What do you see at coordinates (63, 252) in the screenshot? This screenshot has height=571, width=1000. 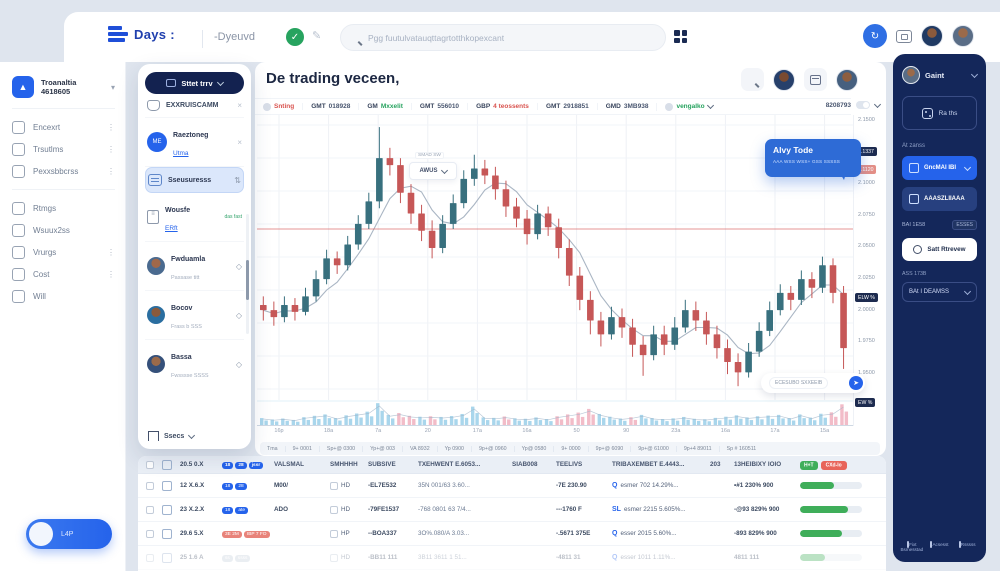 I see `sidebar-item-vrurgs: Vrurgs ⋮` at bounding box center [63, 252].